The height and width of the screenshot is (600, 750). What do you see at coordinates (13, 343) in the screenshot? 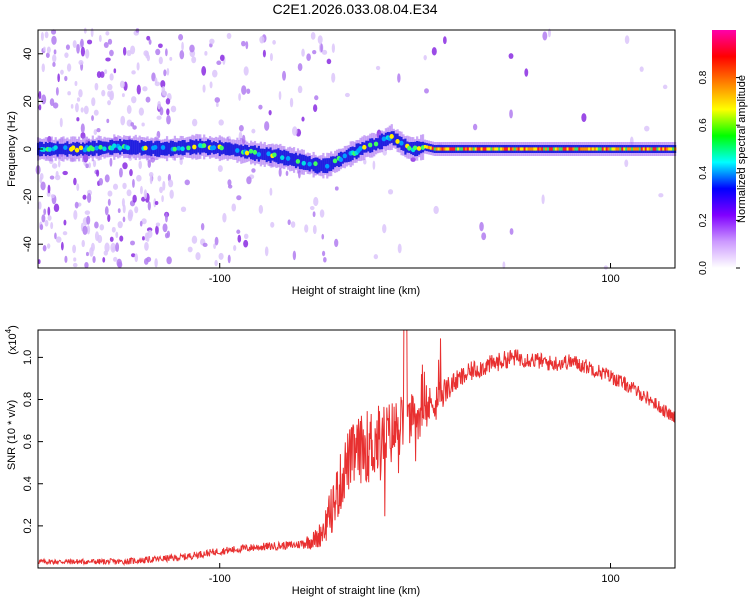
I see `snr-unit-prefix: (x10` at bounding box center [13, 343].